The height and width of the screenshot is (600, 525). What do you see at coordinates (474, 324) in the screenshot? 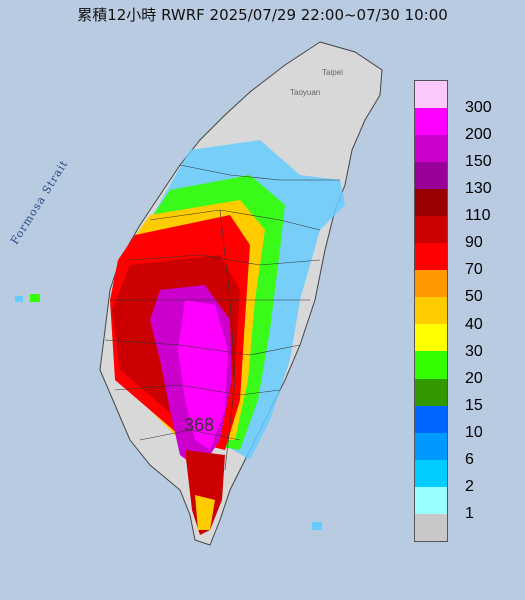
I see `legend-label: 40` at bounding box center [474, 324].